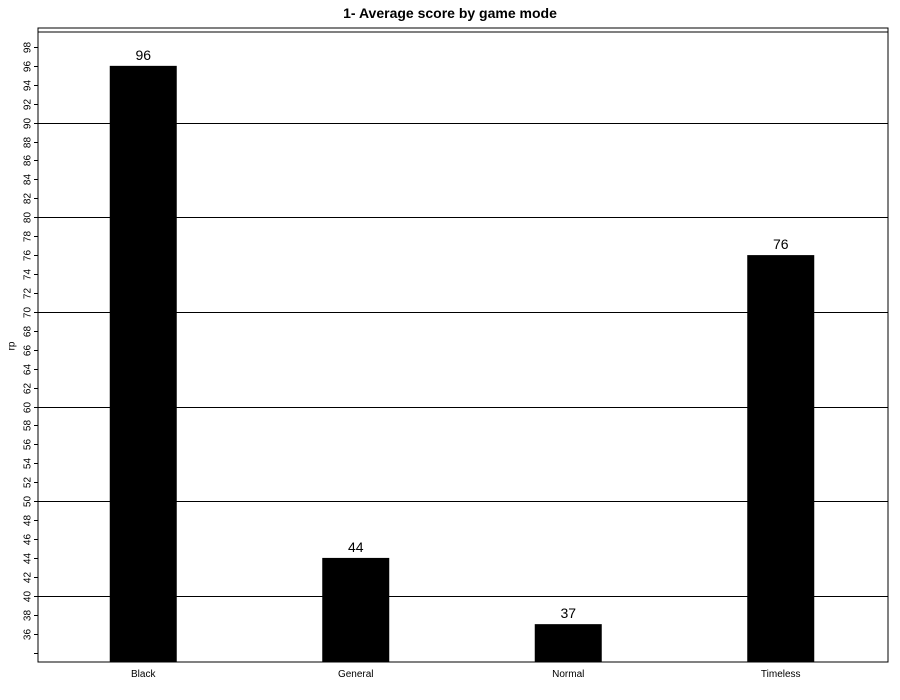  I want to click on bar-timeless, so click(781, 458).